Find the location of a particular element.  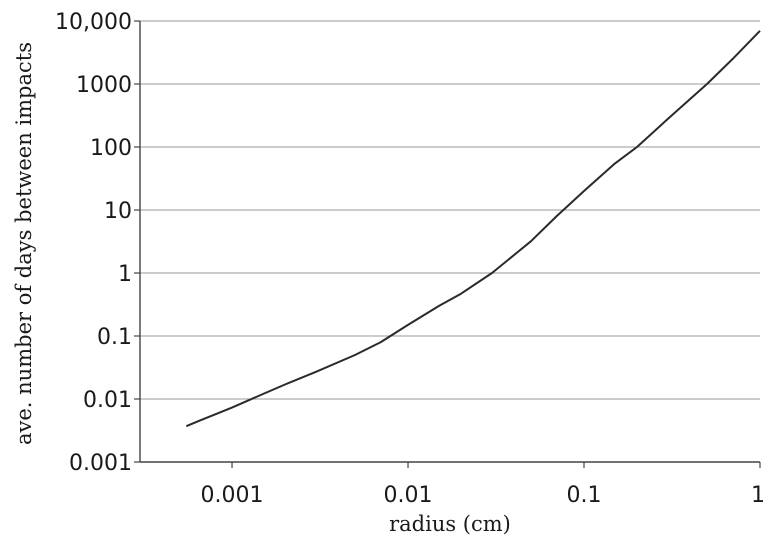

y-axis-title: ave. number of days between impacts is located at coordinates (24, 243).